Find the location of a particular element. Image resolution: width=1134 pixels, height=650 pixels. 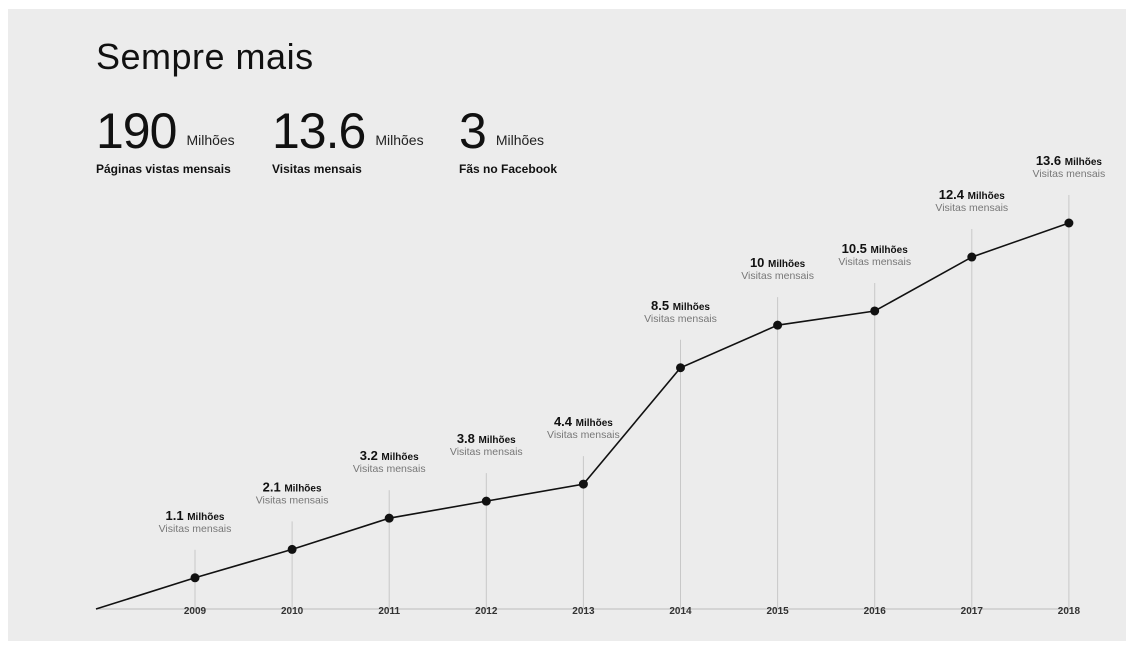

stat-value: 190 is located at coordinates (136, 131).